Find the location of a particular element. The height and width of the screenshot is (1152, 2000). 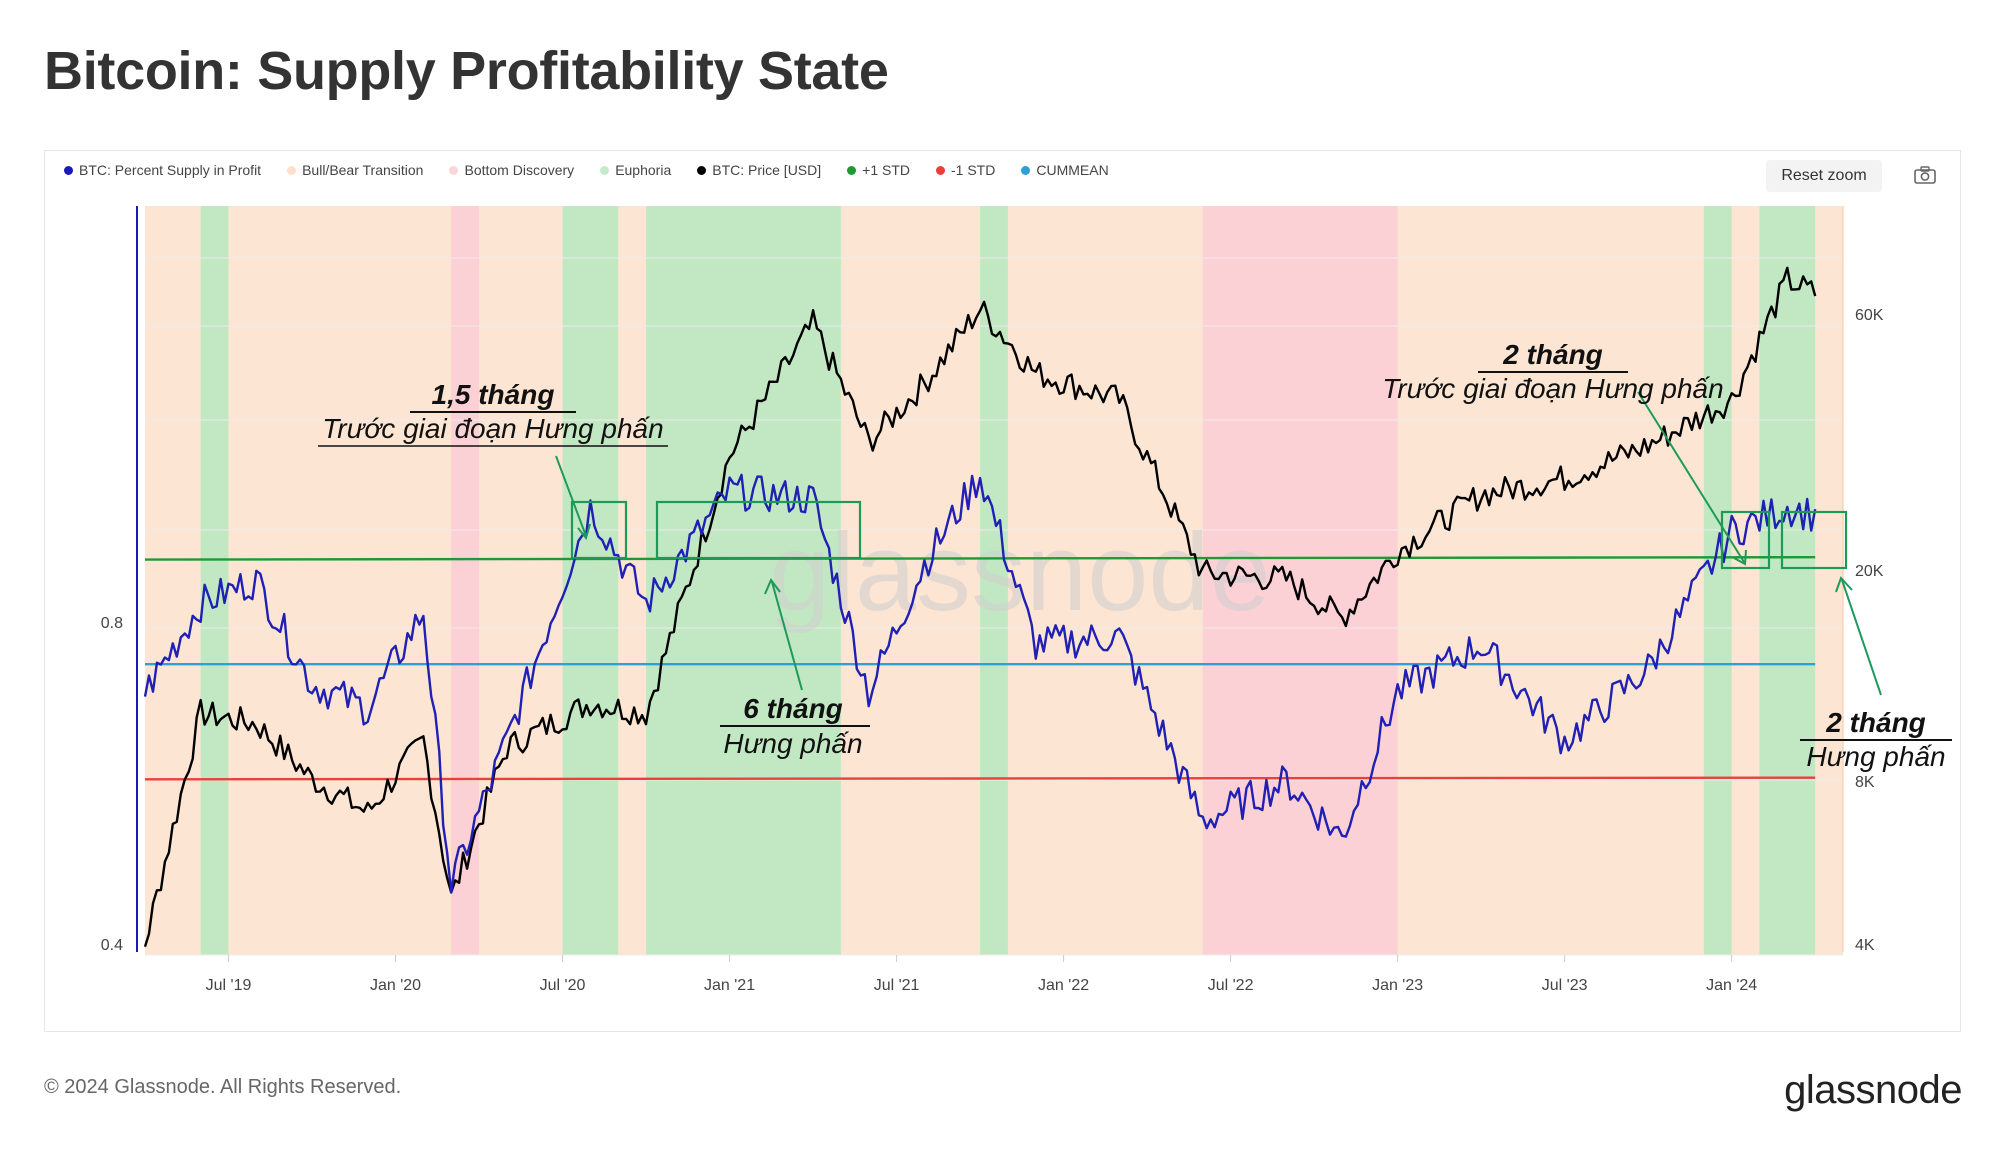

annotation-1-bold: 1,5 tháng is located at coordinates (493, 394).